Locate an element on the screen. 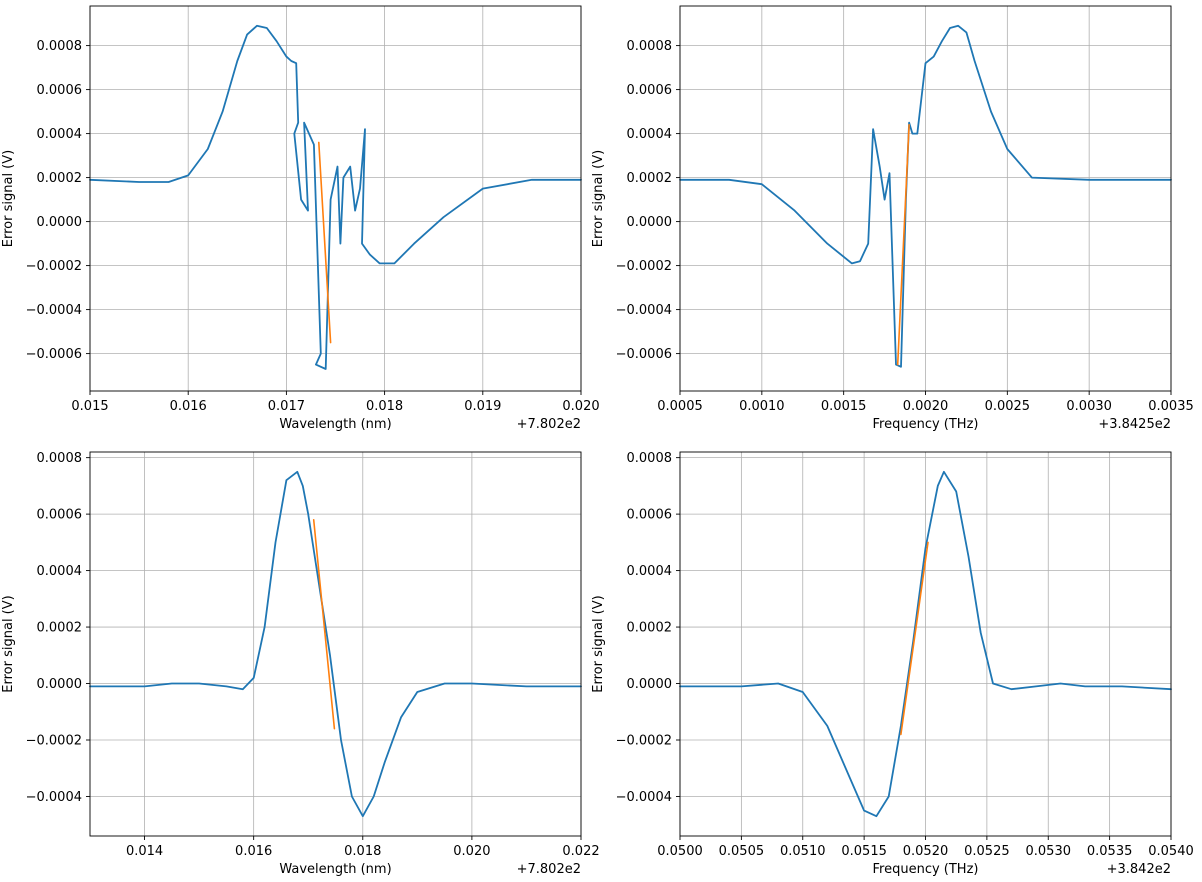 This screenshot has height=882, width=1202. x-tick-label: 0.0510 is located at coordinates (803, 851).